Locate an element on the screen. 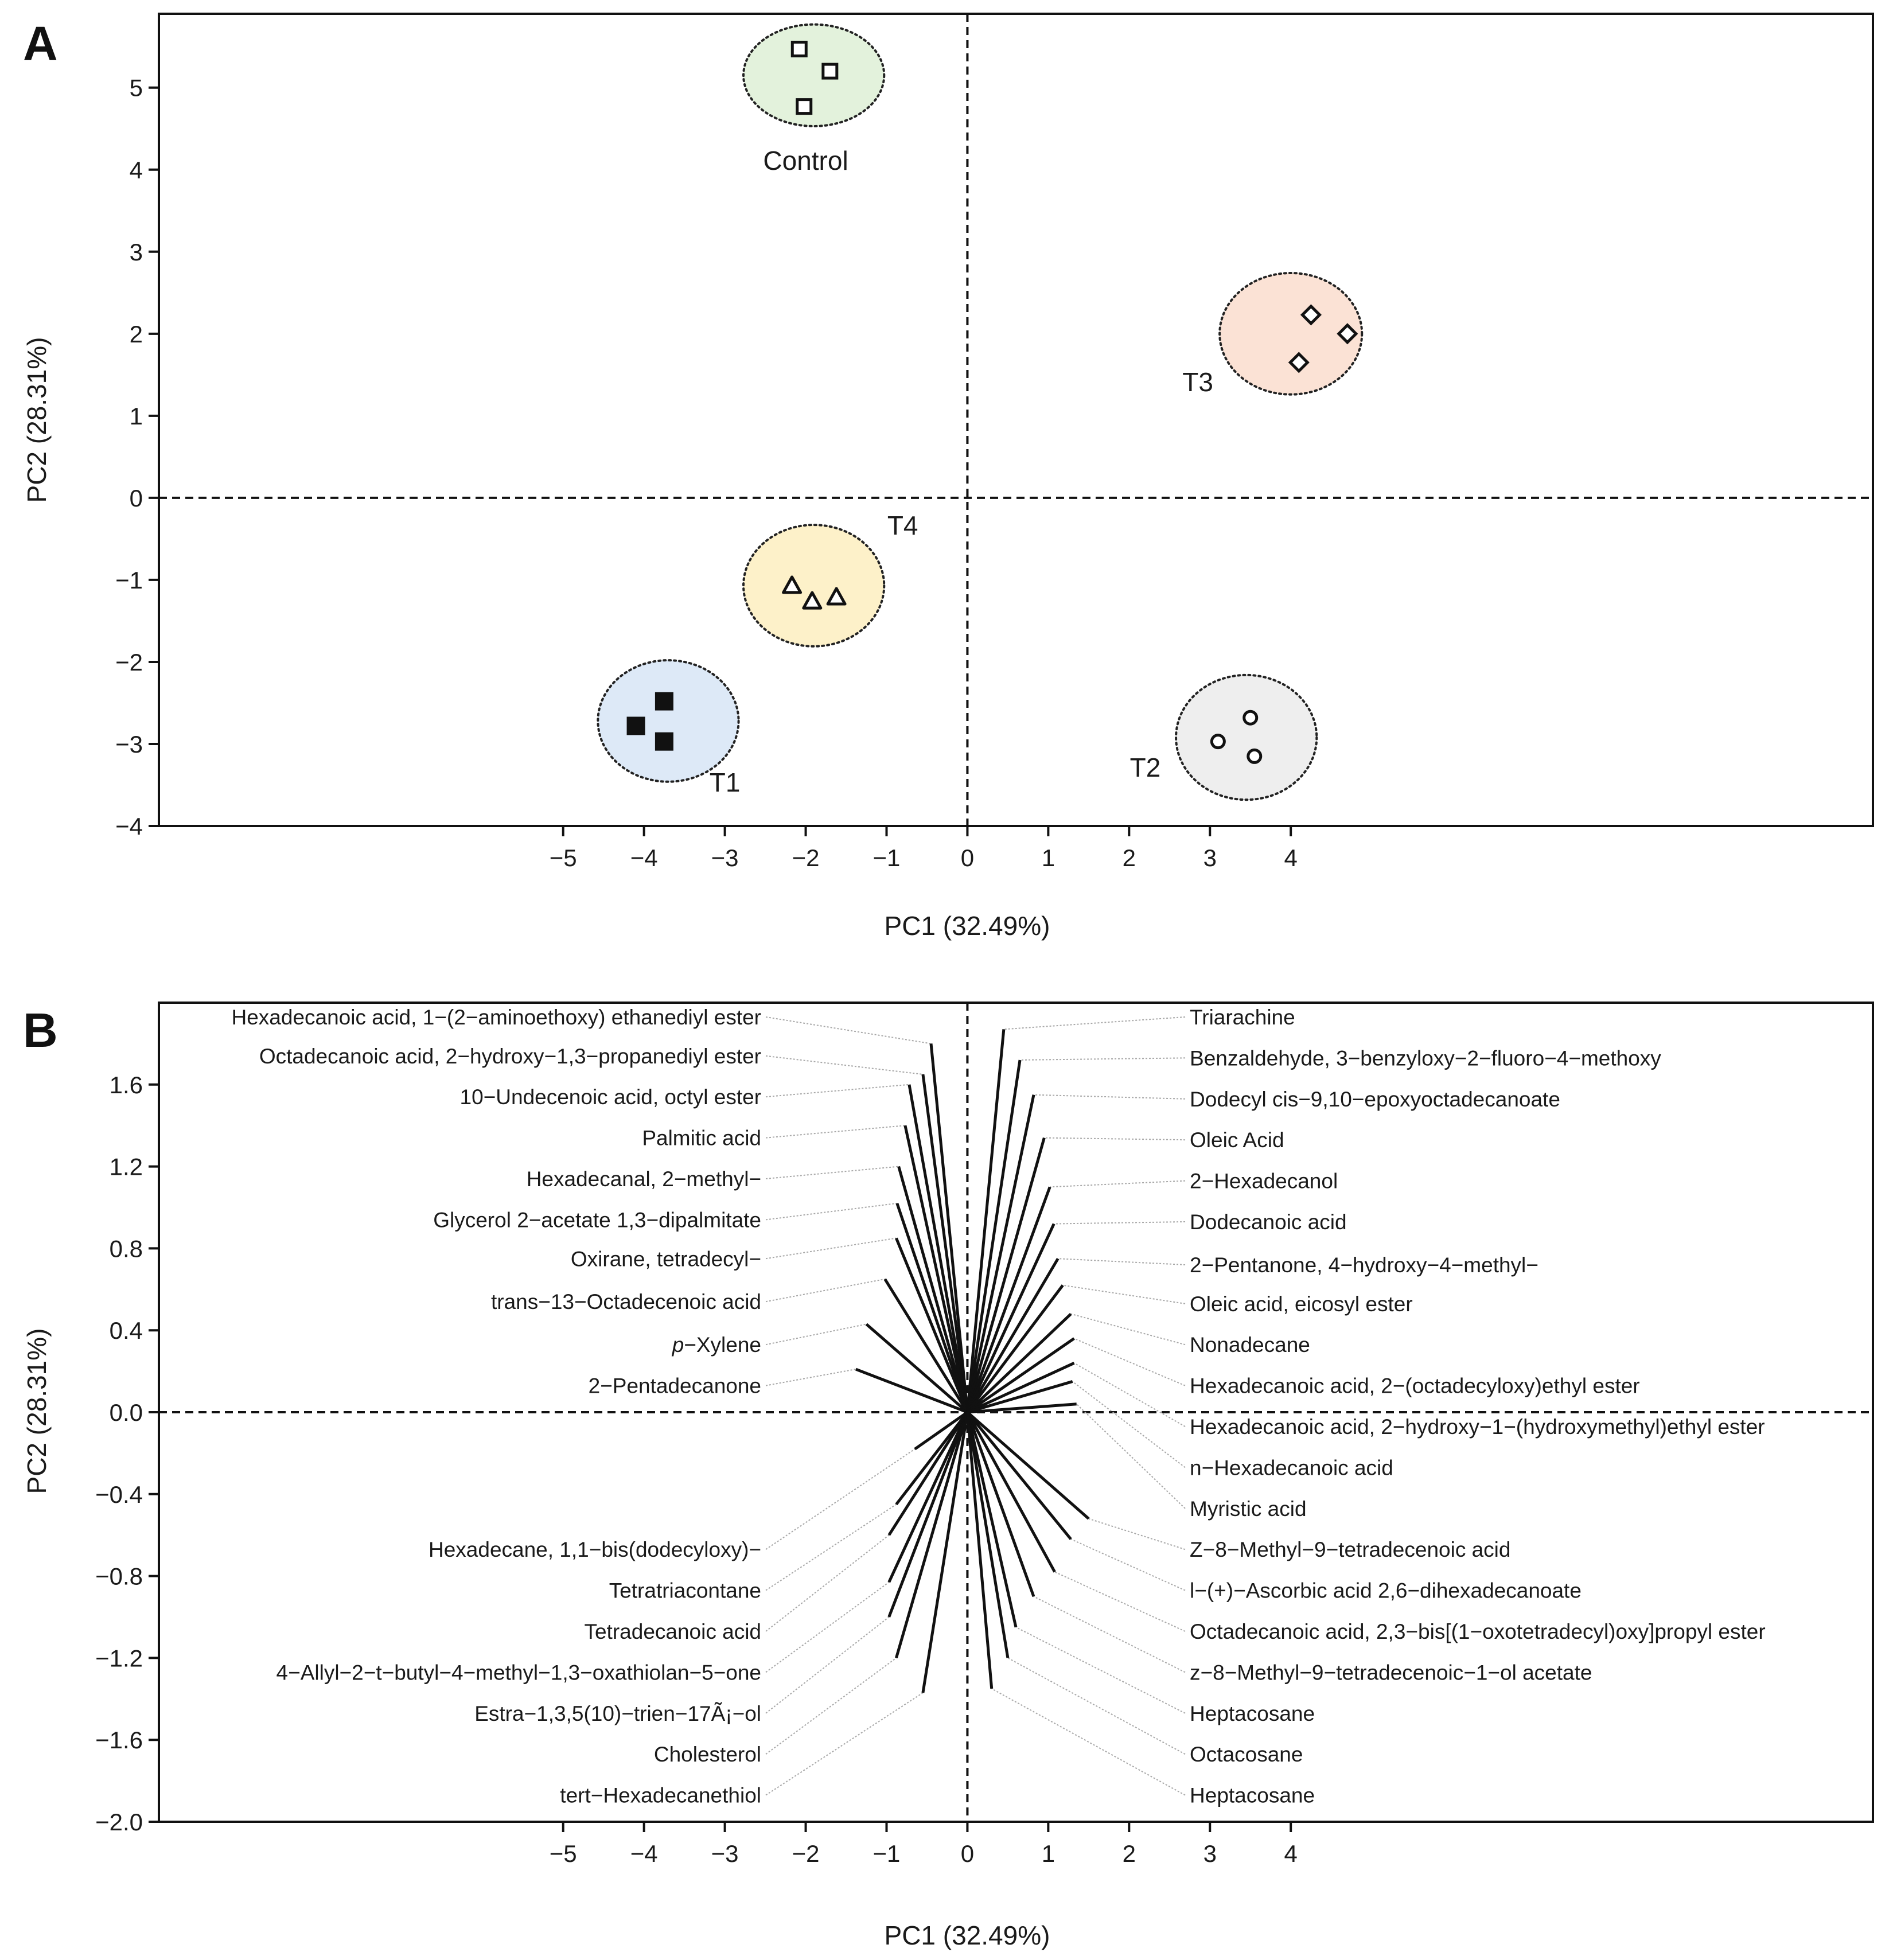 The width and height of the screenshot is (1893, 1960). x-tick-label-b: 3 is located at coordinates (1210, 1853).